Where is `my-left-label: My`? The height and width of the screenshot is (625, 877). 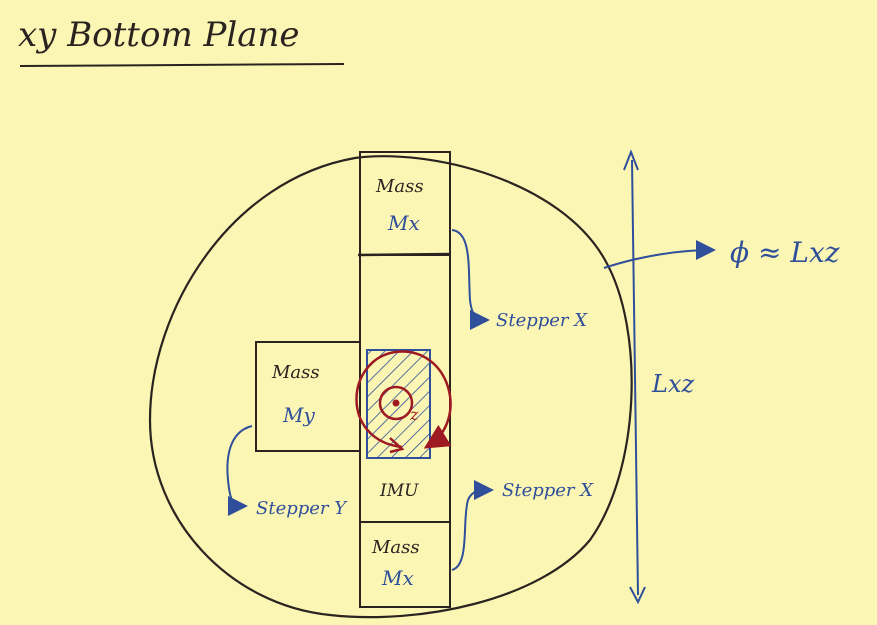
my-left-label: My is located at coordinates (298, 415).